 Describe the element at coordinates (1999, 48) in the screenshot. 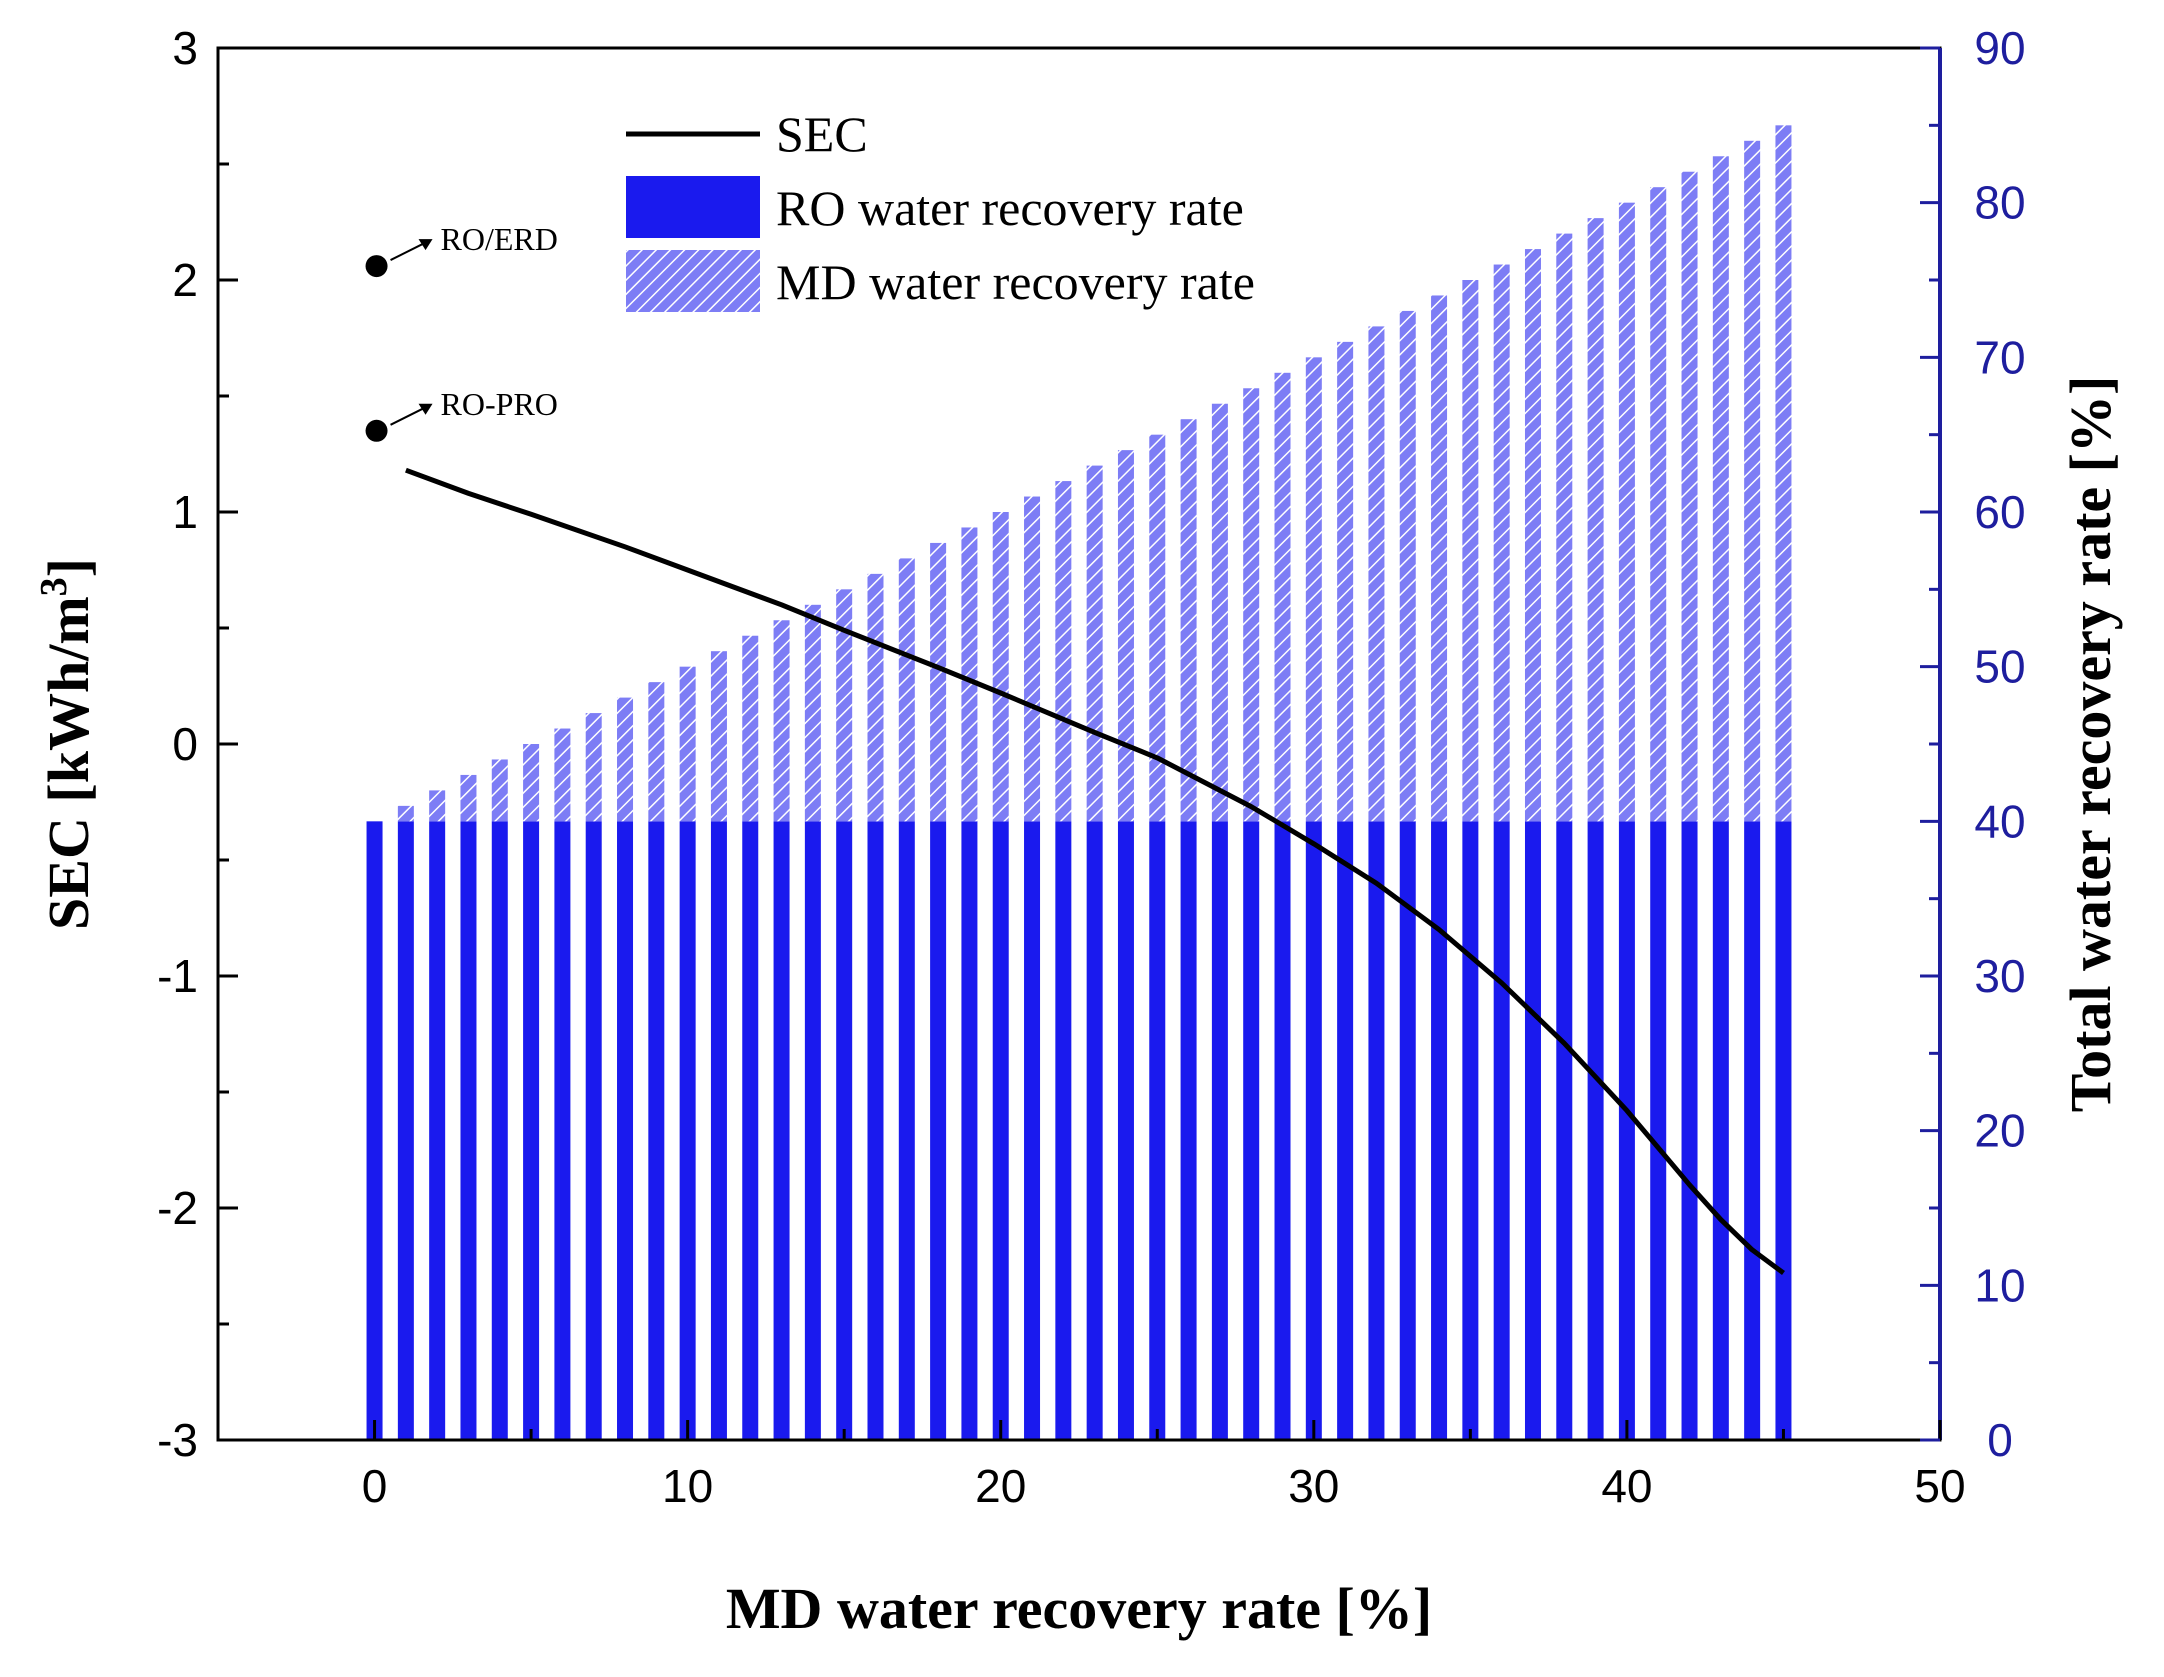

I see `y2-tick-label-90: 90` at that location.